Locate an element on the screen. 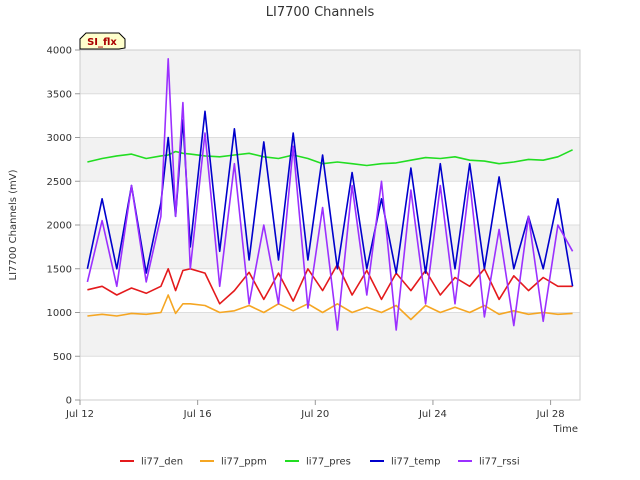 The height and width of the screenshot is (480, 640). legend-label: li77_pres is located at coordinates (328, 462).